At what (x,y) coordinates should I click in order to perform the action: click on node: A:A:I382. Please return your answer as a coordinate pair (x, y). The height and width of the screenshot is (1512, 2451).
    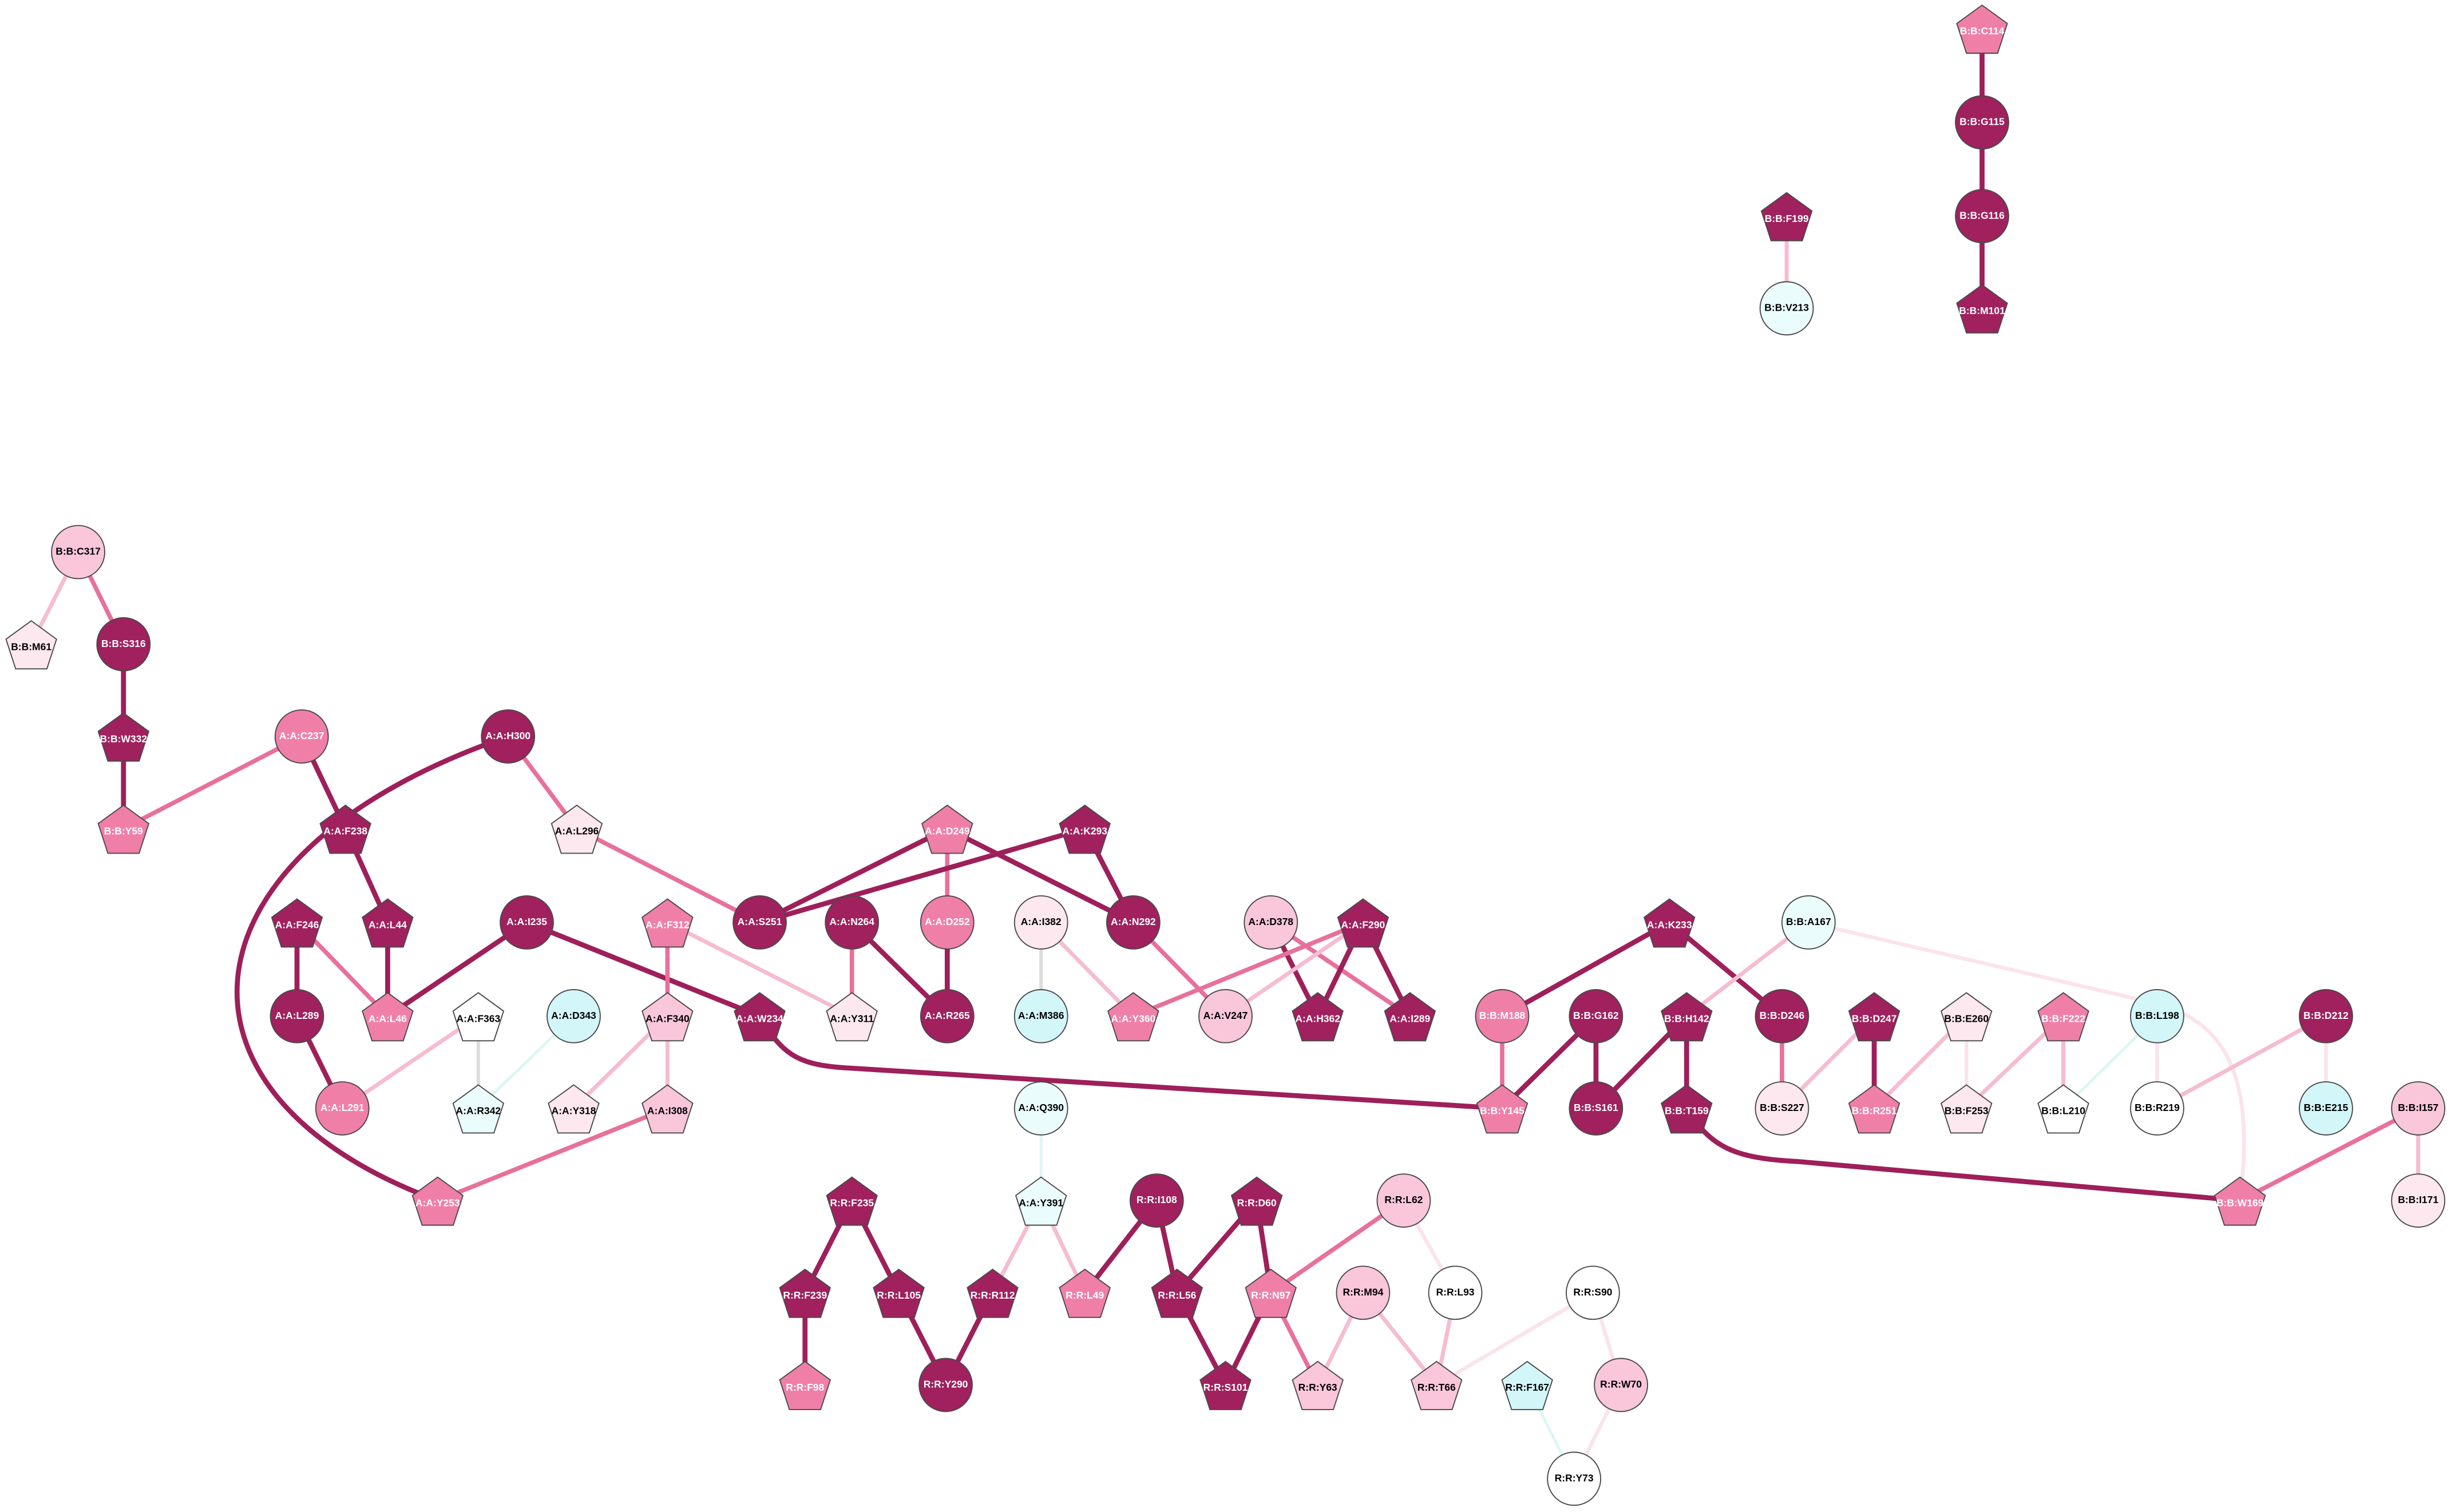
    Looking at the image, I should click on (1041, 922).